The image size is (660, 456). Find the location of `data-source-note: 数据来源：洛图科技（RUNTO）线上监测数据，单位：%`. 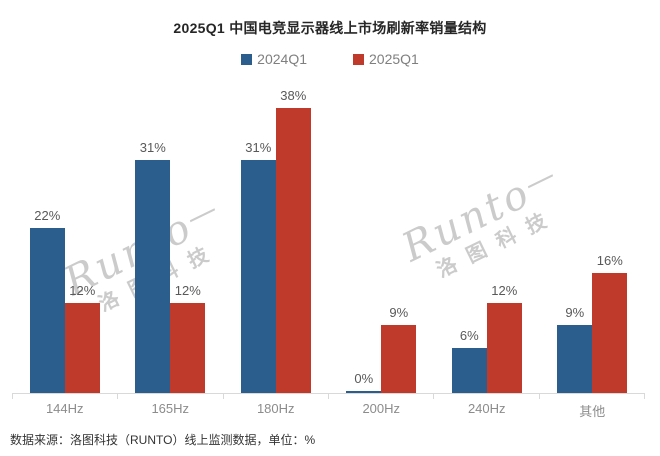

data-source-note: 数据来源：洛图科技（RUNTO）线上监测数据，单位：% is located at coordinates (163, 440).